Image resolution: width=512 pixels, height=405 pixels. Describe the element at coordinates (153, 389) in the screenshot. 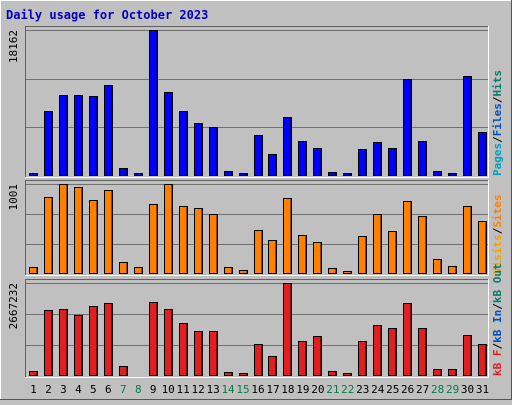

I see `day-tick-label: 9` at that location.